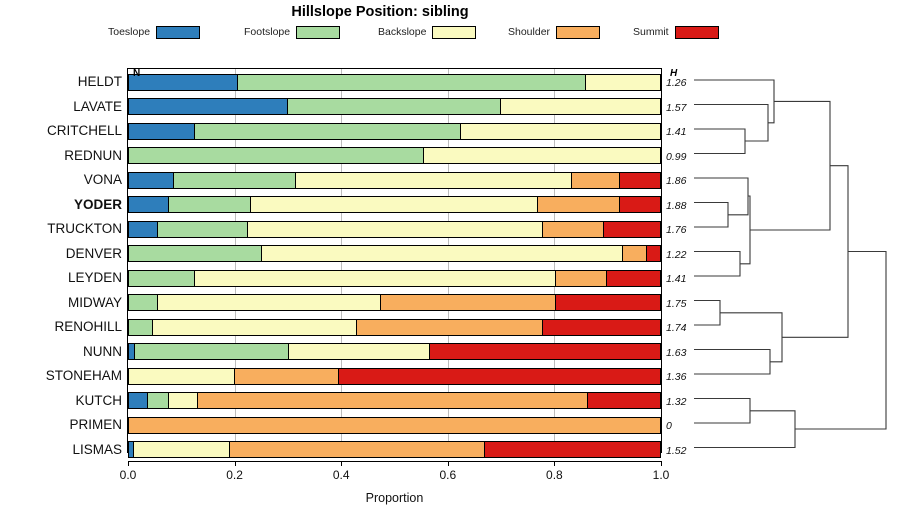  What do you see at coordinates (676, 156) in the screenshot?
I see `row-diversity: 0.99` at bounding box center [676, 156].